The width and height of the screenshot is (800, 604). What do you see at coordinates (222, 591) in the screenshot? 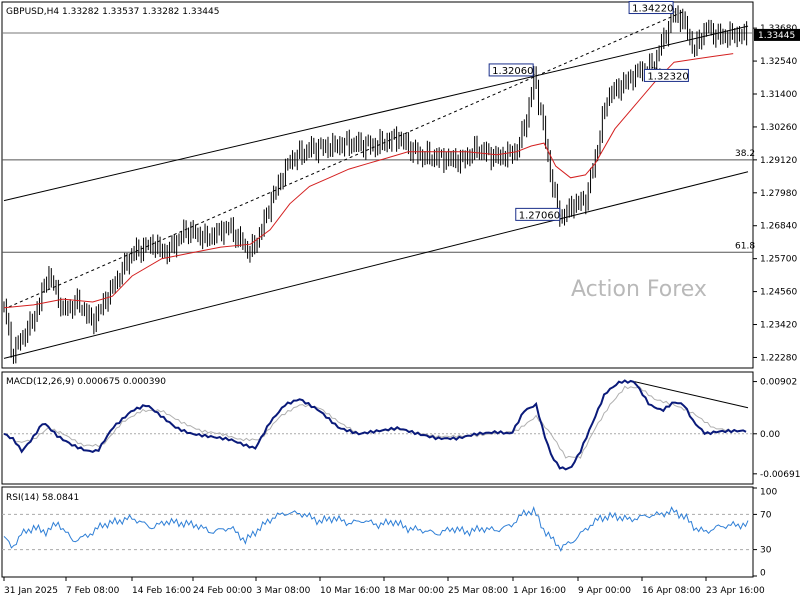
I see `time-tick-label: 24 Feb 00:00` at bounding box center [222, 591].